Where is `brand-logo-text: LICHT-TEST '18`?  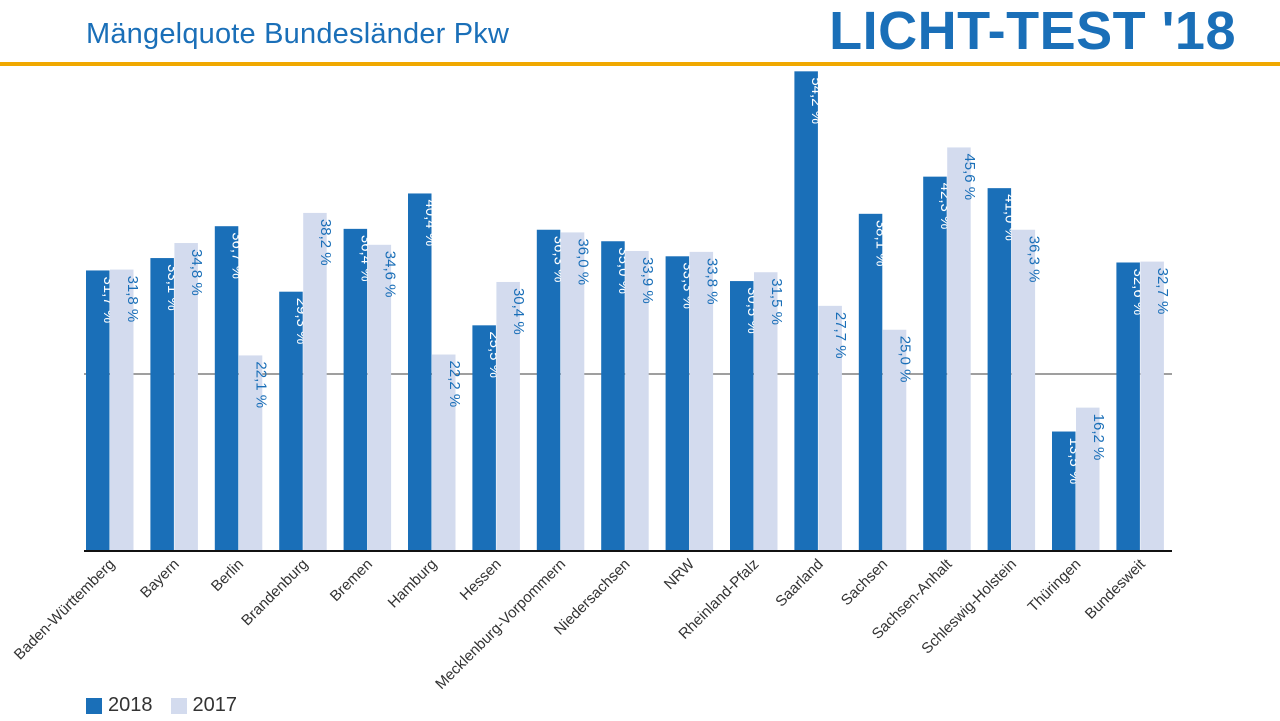
brand-logo-text: LICHT-TEST '18 is located at coordinates (1032, 31).